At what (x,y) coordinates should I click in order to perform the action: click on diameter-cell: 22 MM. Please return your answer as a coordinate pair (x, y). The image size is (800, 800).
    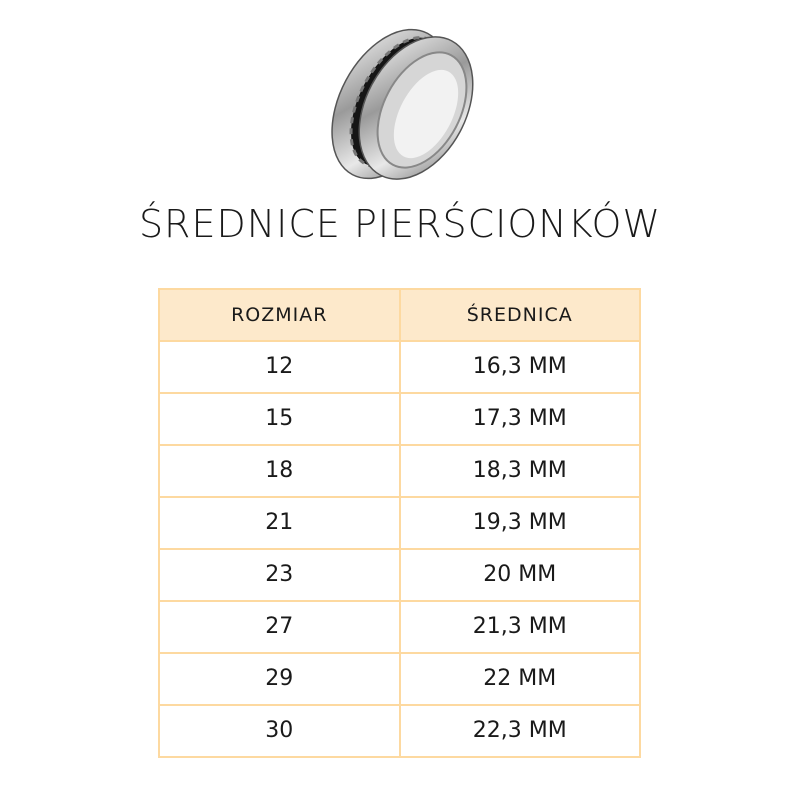
    Looking at the image, I should click on (519, 679).